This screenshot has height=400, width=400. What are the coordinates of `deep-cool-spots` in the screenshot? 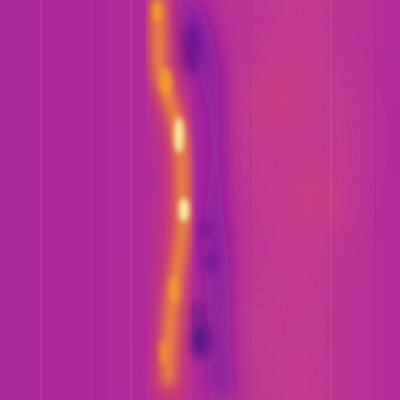 It's located at (198, 191).